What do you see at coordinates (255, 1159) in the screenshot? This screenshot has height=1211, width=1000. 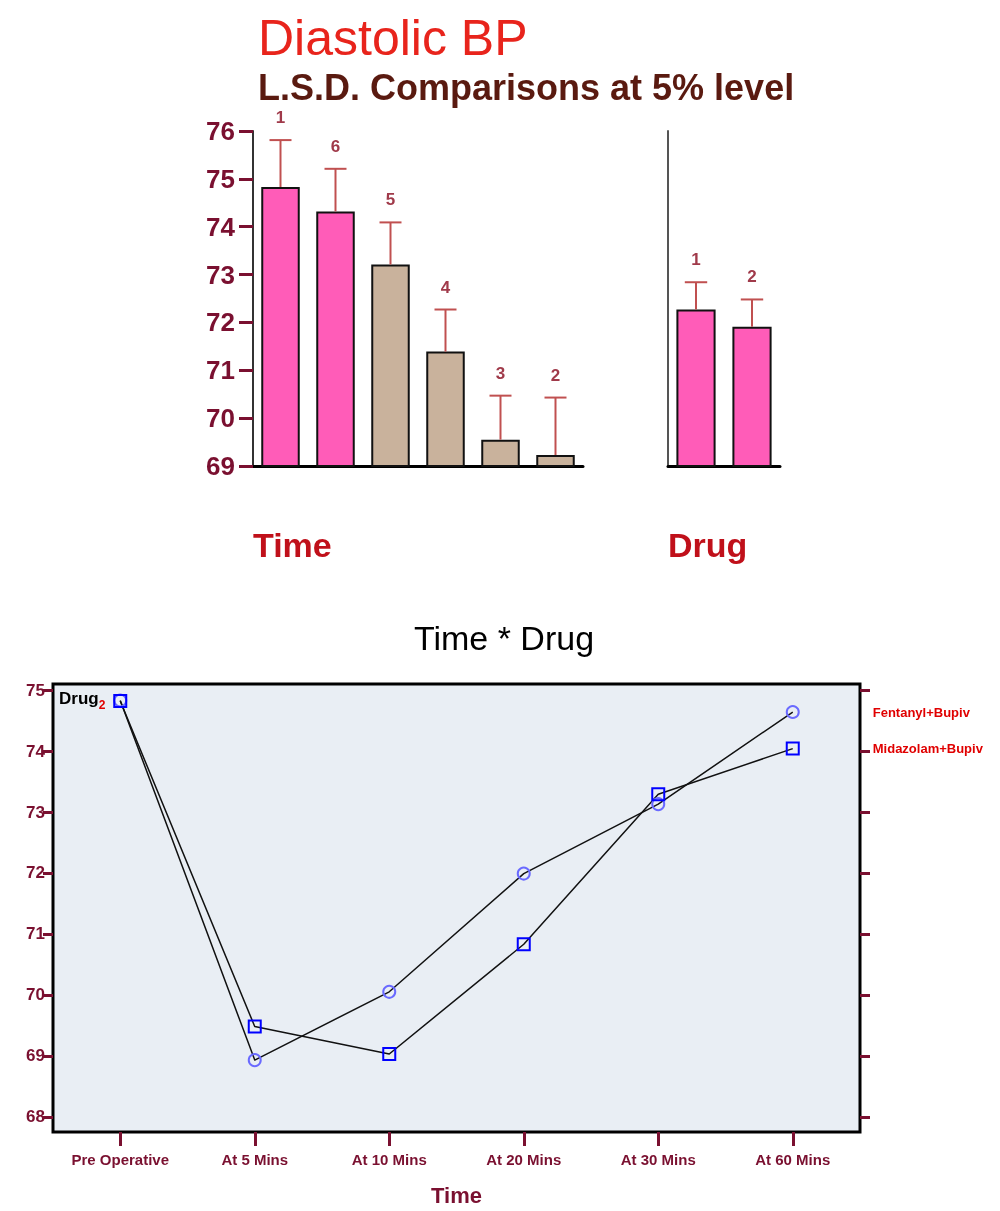 I see `x-tick-label: At 5 Mins` at bounding box center [255, 1159].